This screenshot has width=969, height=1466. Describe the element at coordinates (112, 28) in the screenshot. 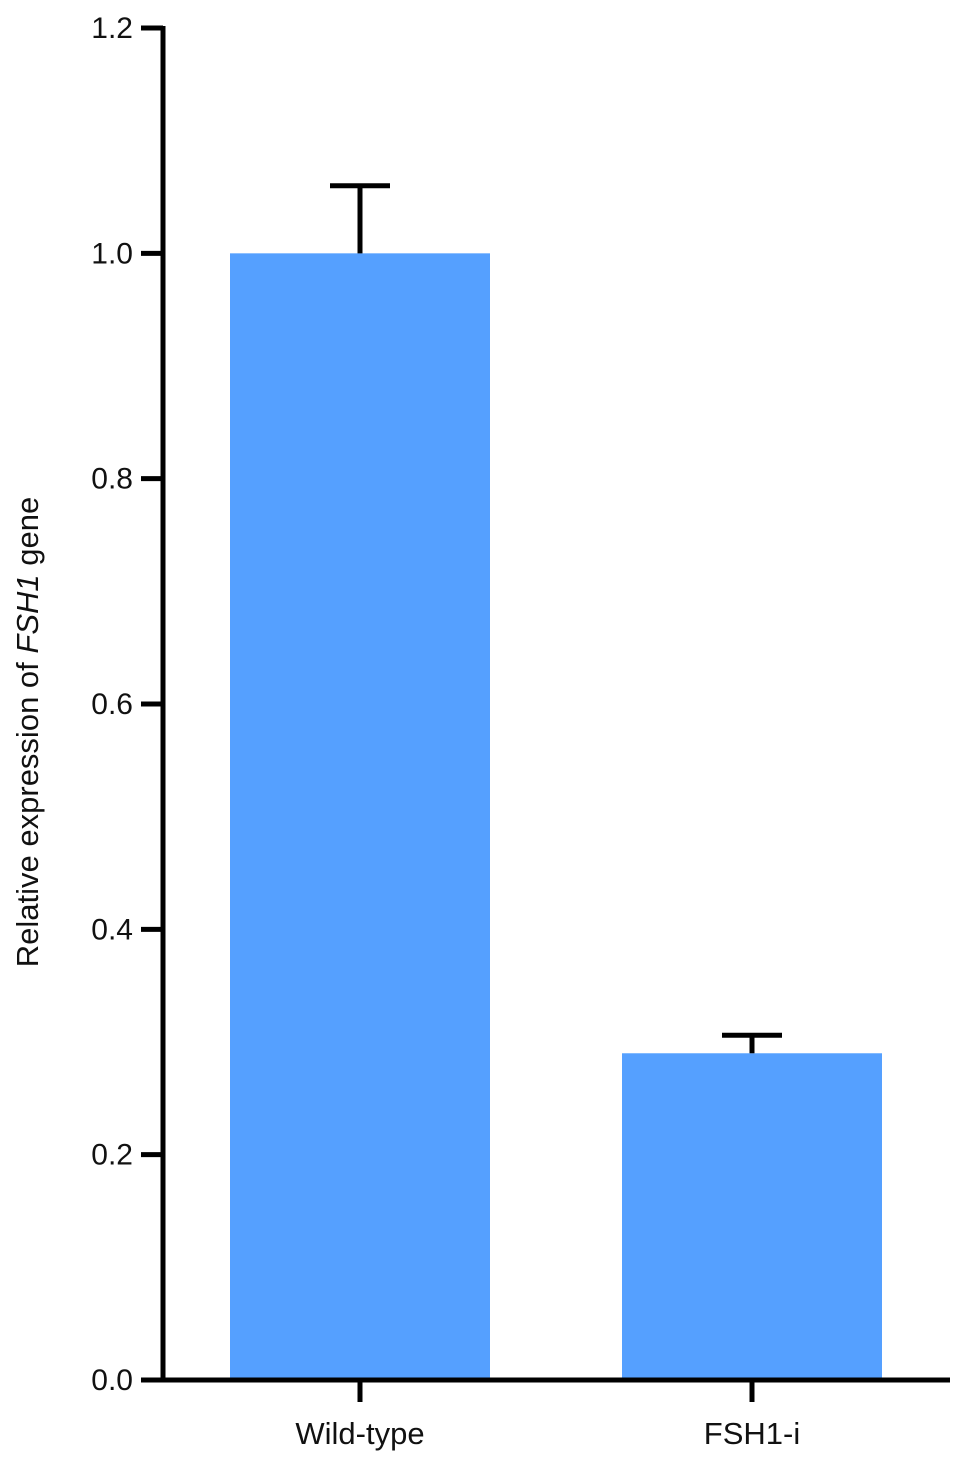

I see `y-tick-label-6: 1.2` at that location.